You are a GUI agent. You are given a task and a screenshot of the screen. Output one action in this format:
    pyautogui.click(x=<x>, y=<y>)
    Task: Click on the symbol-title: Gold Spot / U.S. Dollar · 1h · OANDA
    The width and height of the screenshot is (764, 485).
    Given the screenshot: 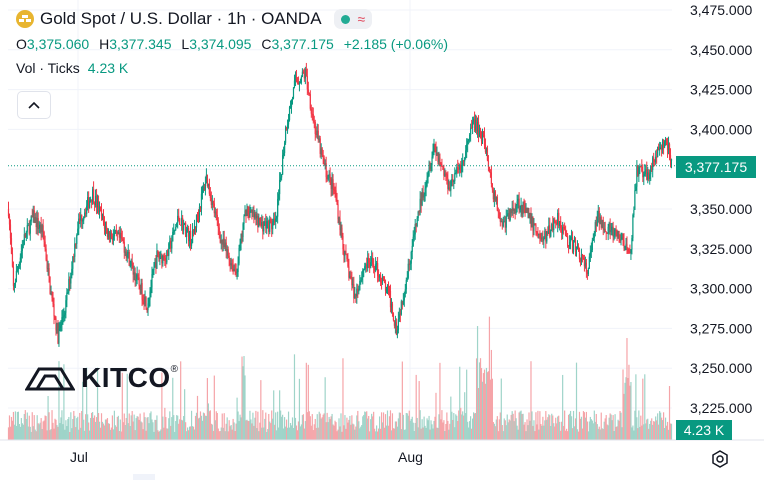 What is the action you would take?
    pyautogui.click(x=181, y=18)
    